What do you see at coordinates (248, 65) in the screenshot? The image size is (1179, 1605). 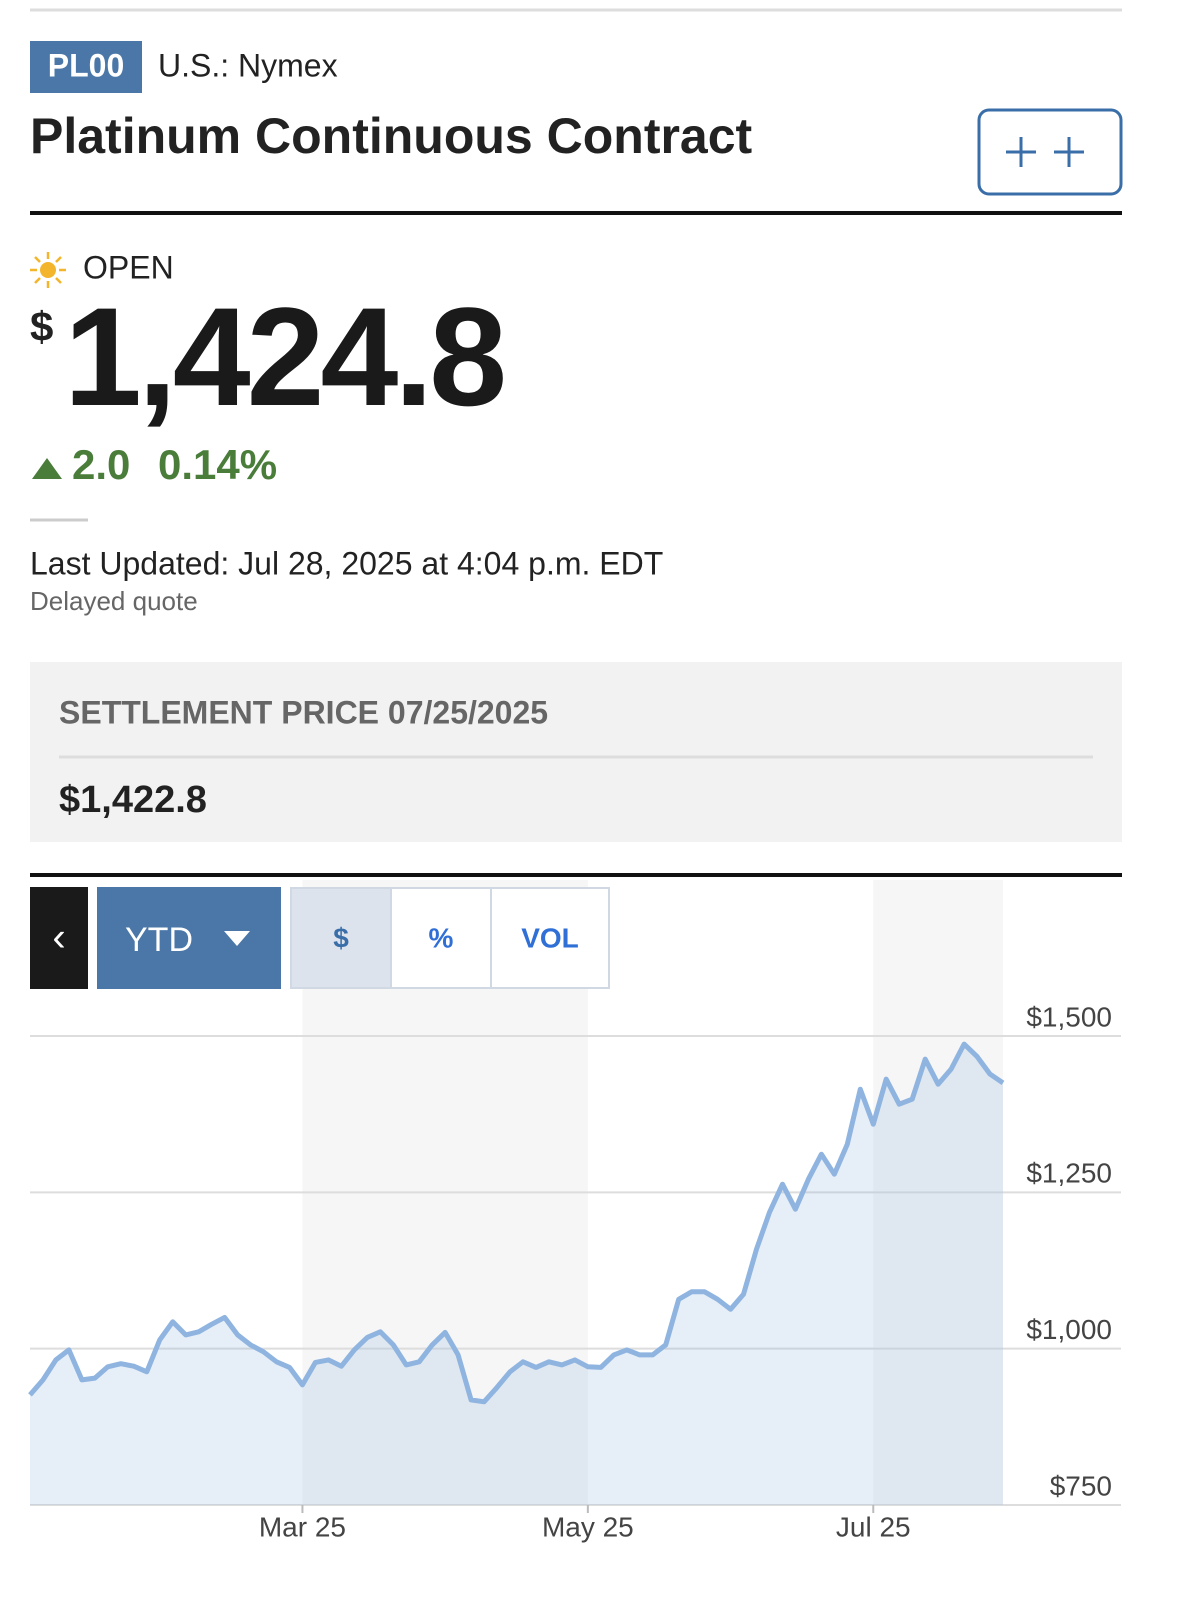 I see `exchange: U.S.: Nymex` at bounding box center [248, 65].